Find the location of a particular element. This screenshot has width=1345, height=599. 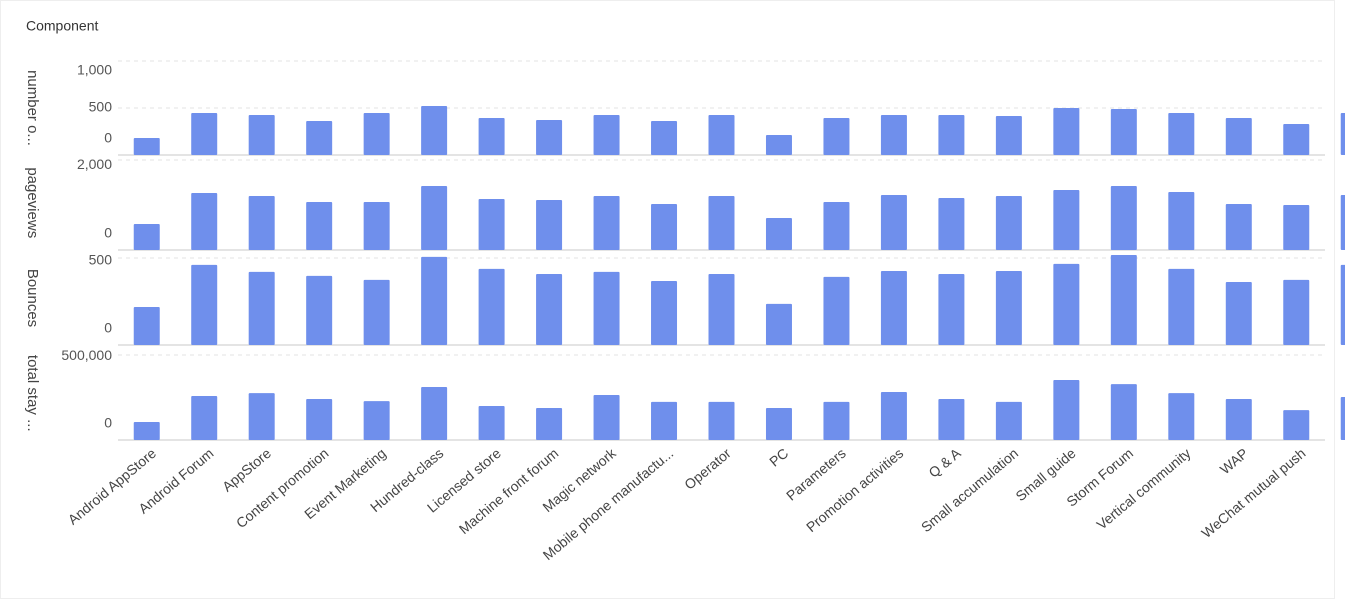

y-axis-title: Bounces is located at coordinates (32, 298).